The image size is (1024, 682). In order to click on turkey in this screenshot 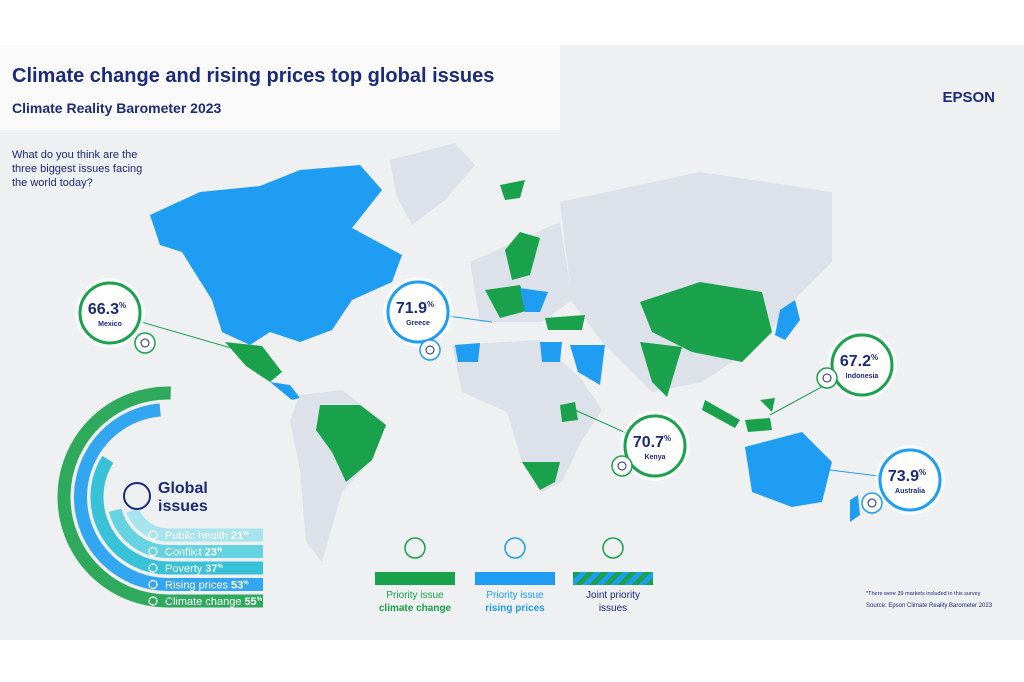, I will do `click(565, 322)`.